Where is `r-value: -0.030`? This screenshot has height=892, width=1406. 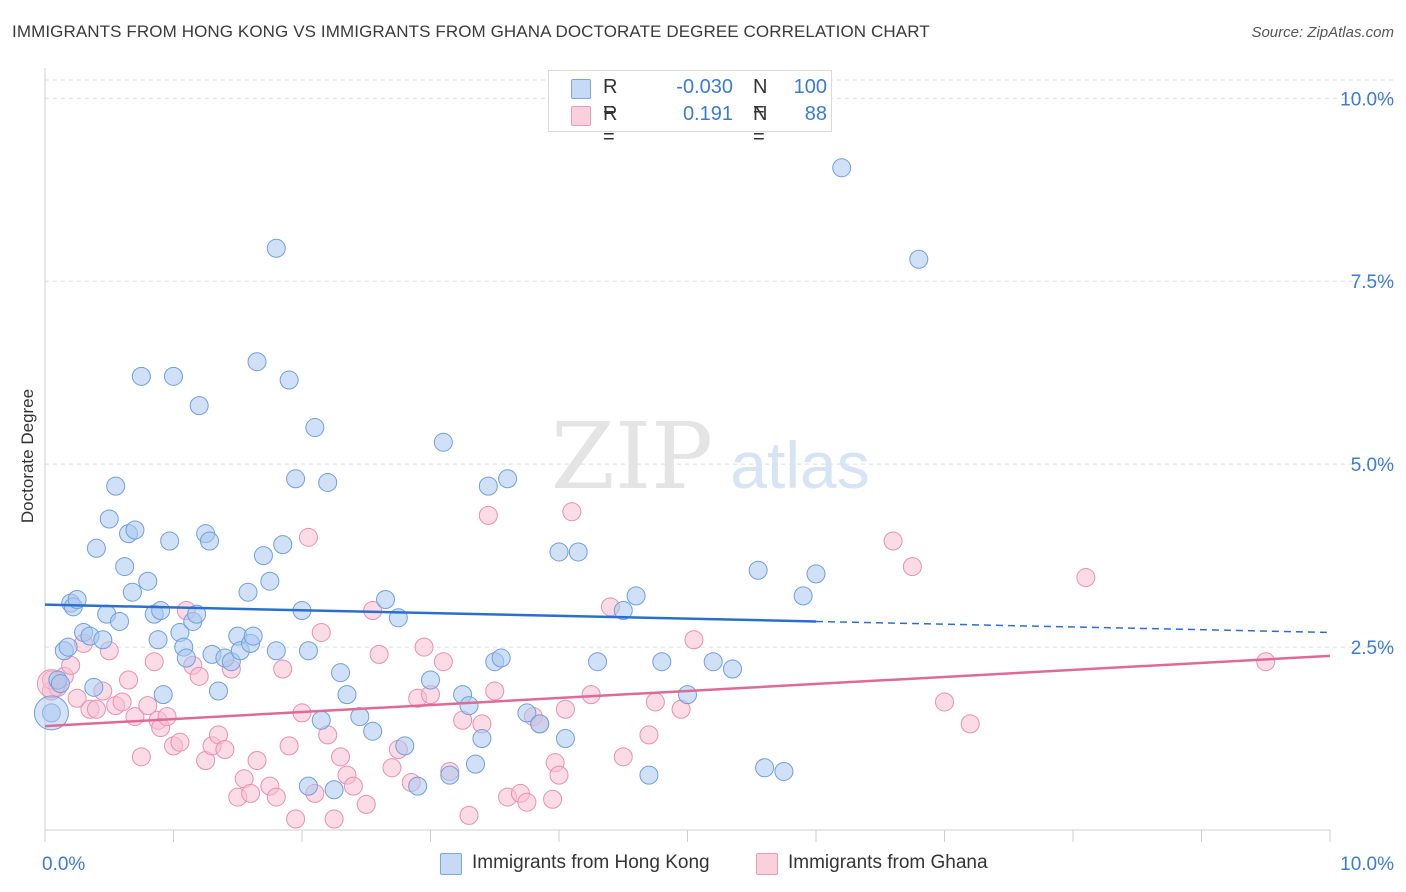
r-value: -0.030 is located at coordinates (704, 87).